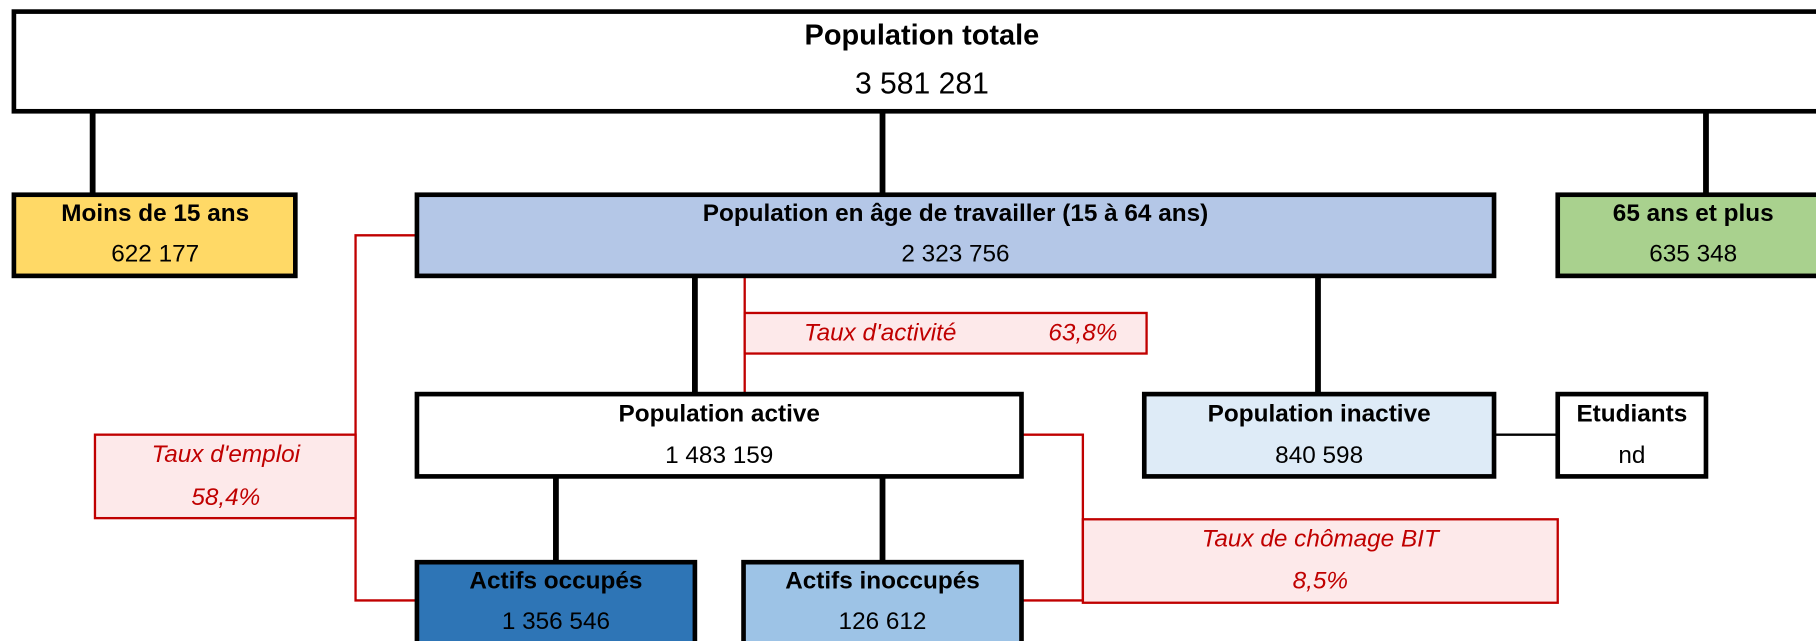  I want to click on node-label: Etudiants, so click(1631, 413).